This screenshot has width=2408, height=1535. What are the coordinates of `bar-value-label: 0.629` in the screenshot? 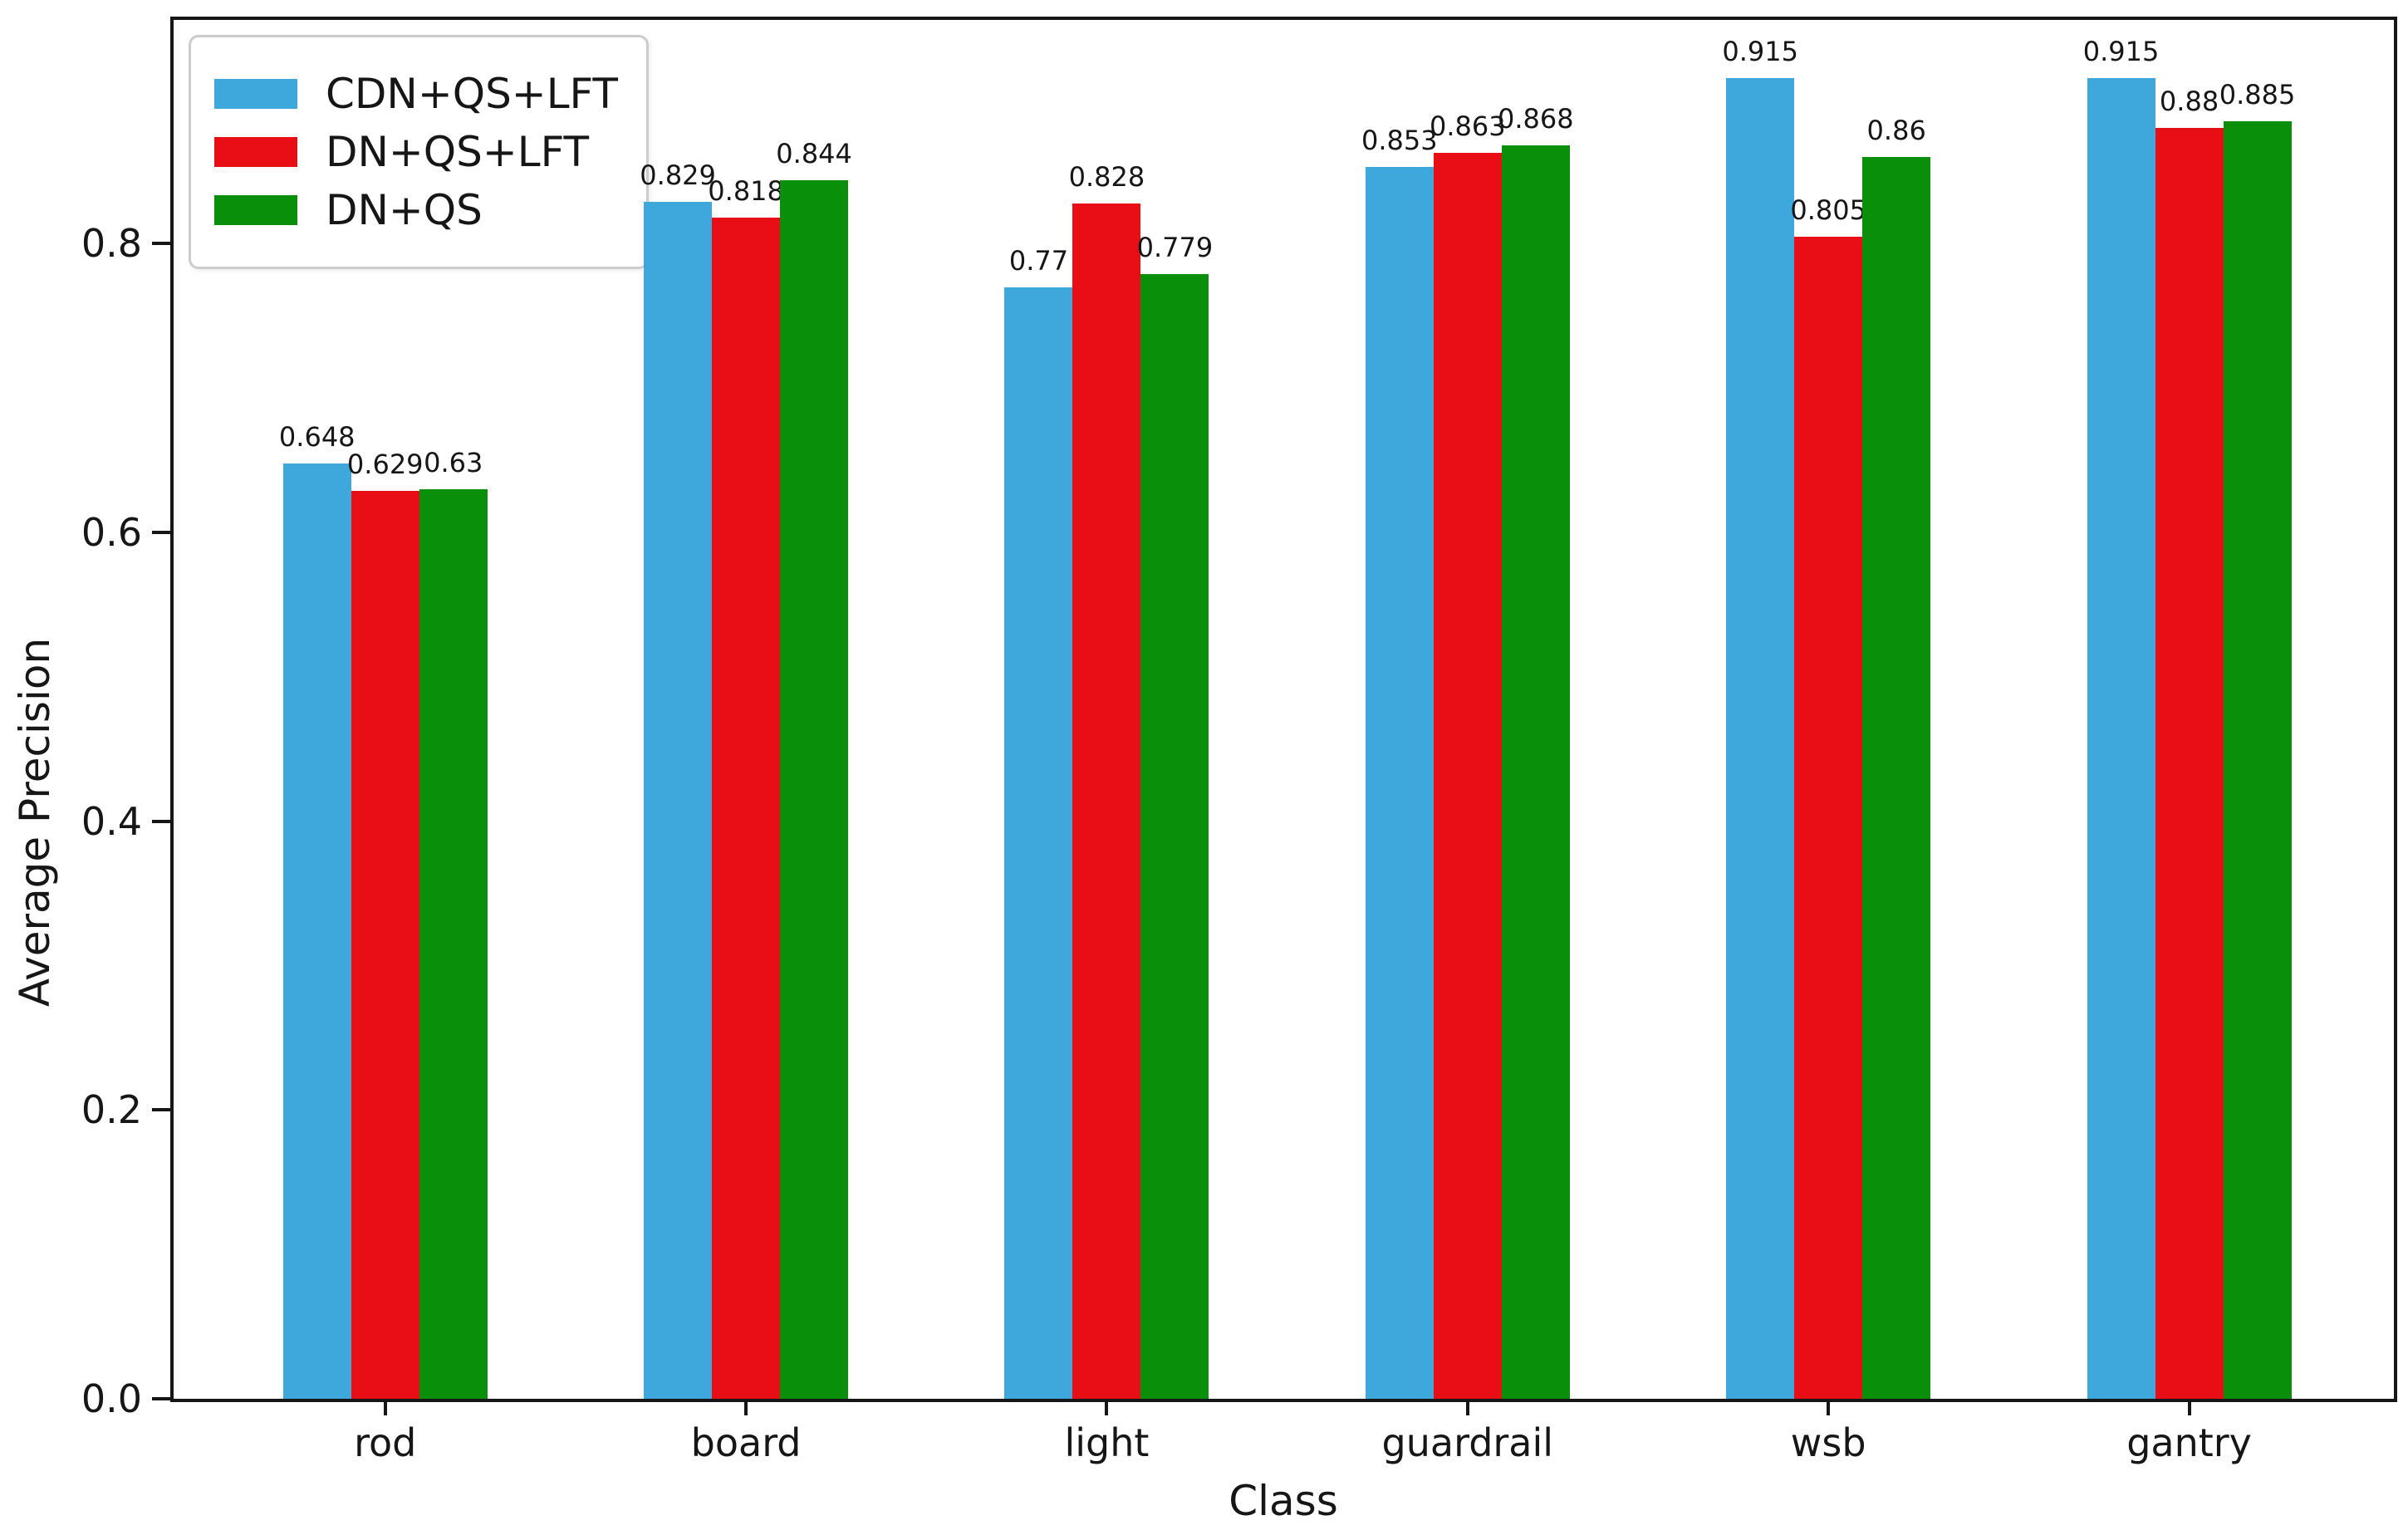 It's located at (385, 464).